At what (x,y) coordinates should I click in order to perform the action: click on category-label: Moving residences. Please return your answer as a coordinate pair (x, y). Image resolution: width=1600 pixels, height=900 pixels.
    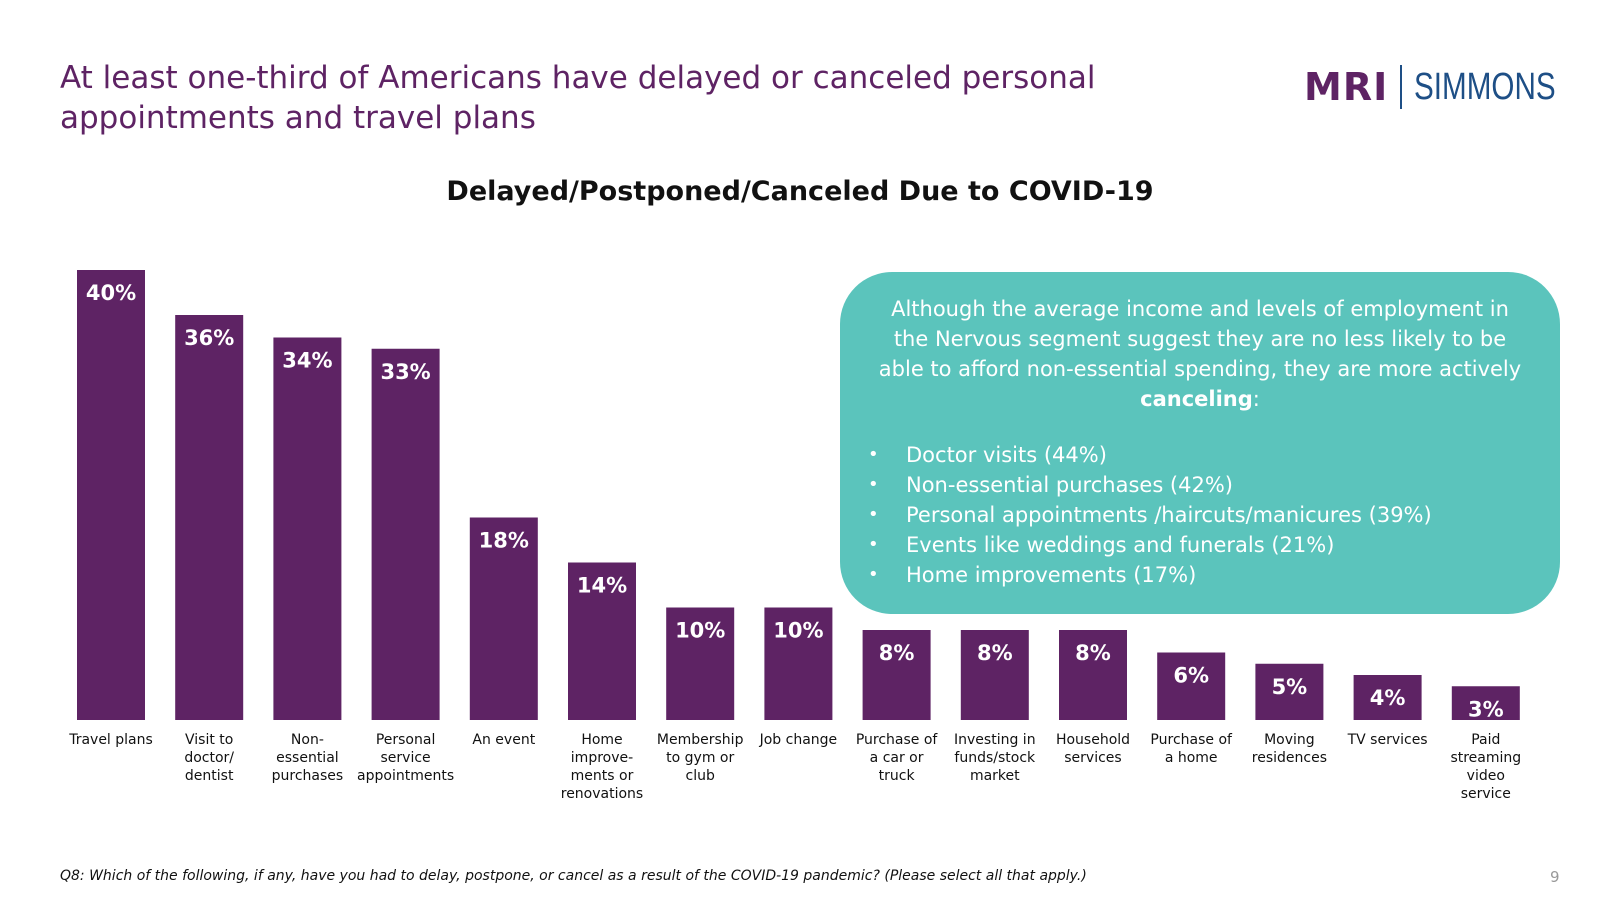
    Looking at the image, I should click on (1289, 749).